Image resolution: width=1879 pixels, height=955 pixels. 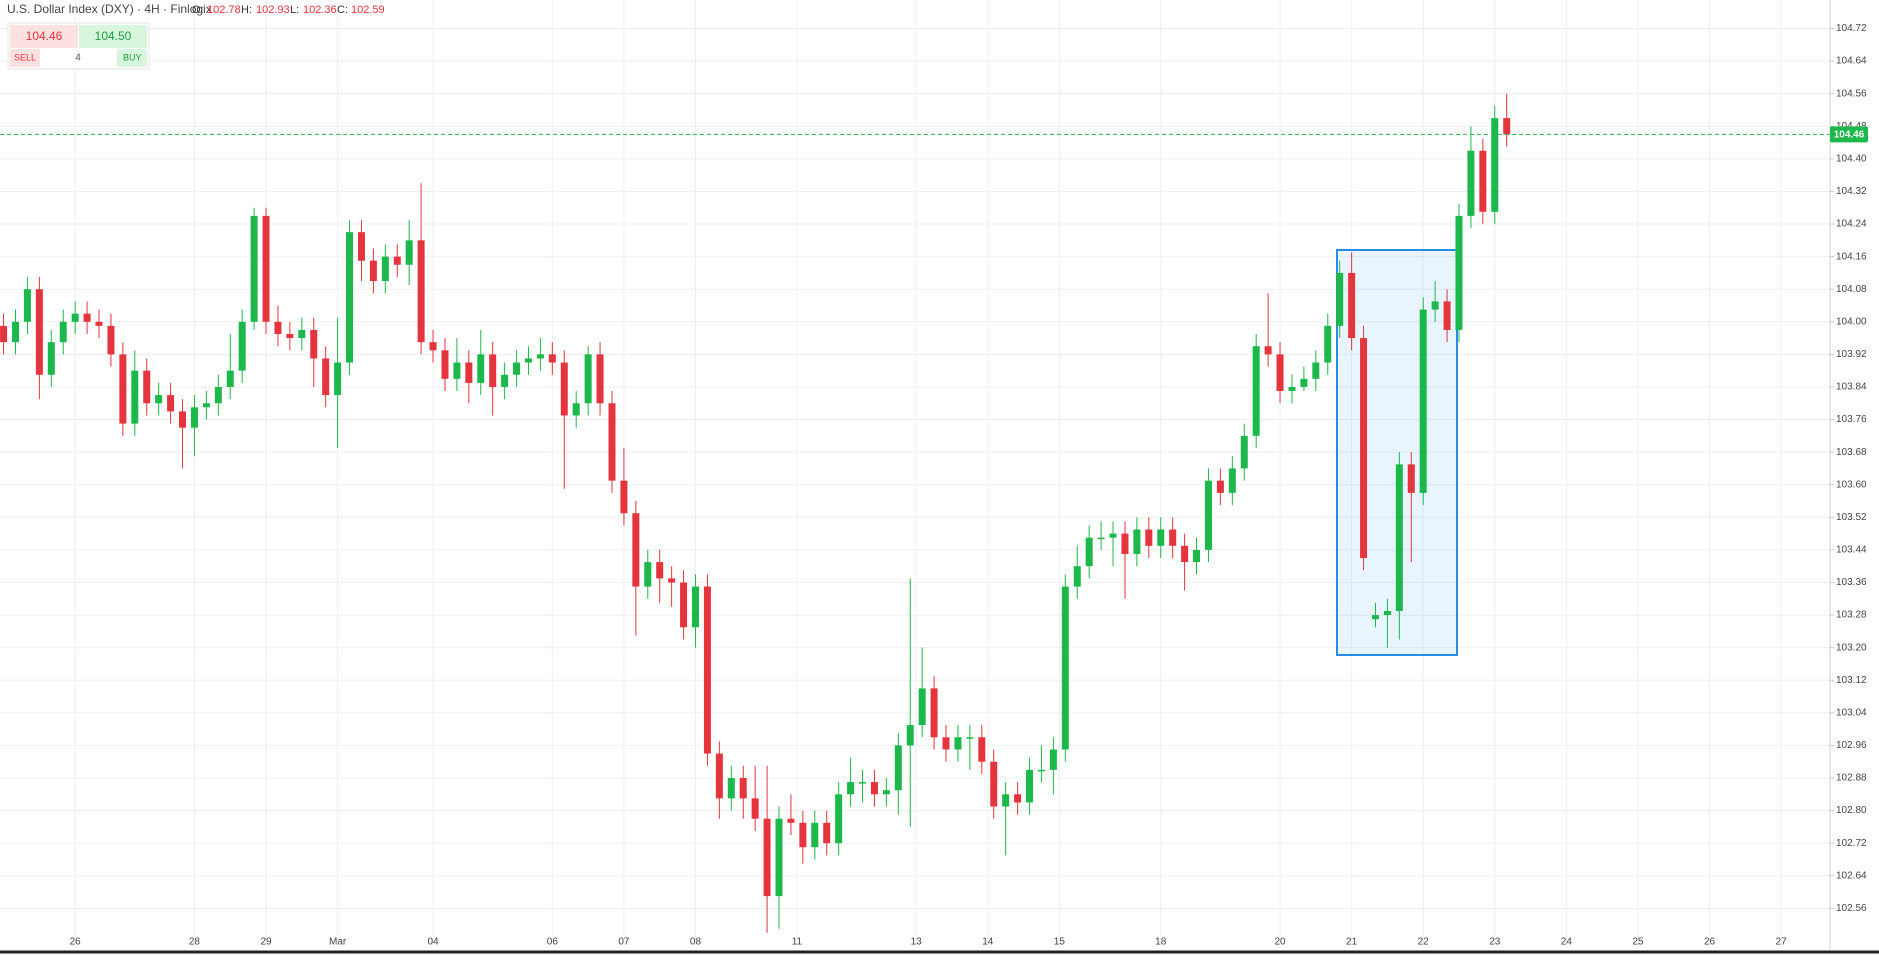 What do you see at coordinates (1782, 942) in the screenshot?
I see `x-tick-label: 27` at bounding box center [1782, 942].